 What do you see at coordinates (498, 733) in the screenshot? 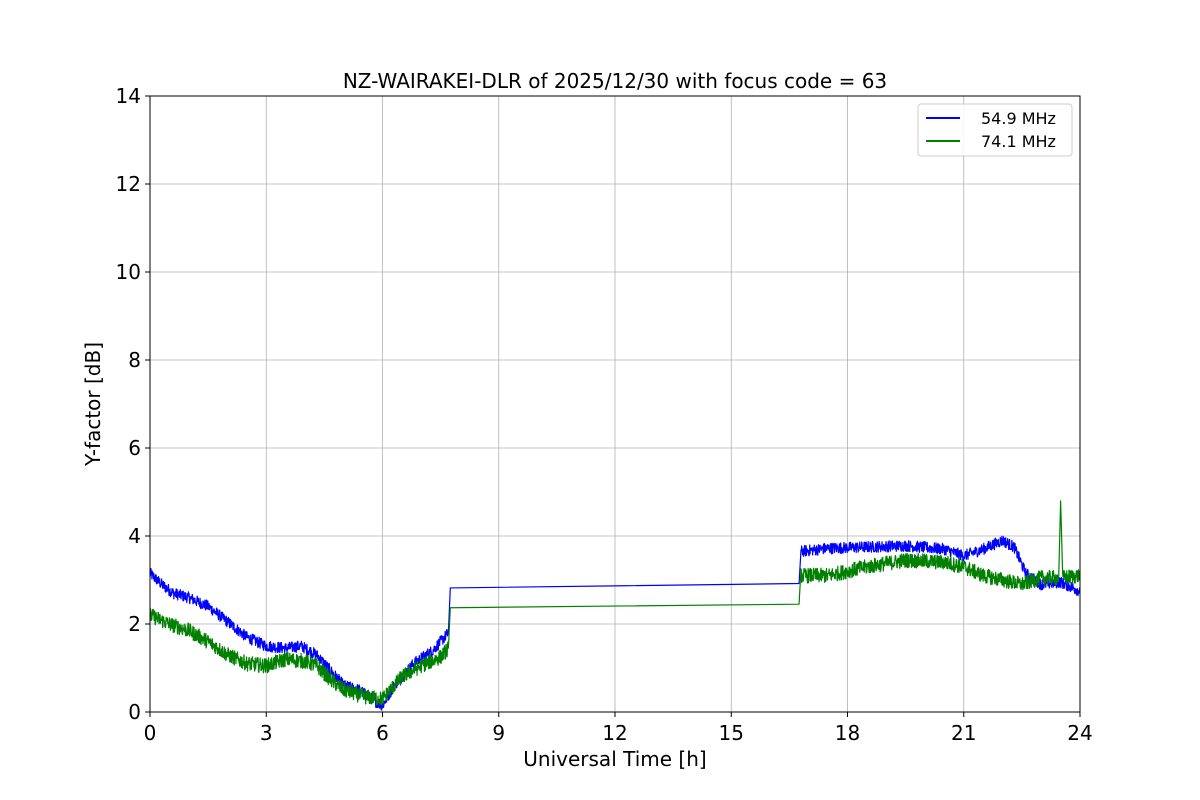
I see `x-tick-label: 9` at bounding box center [498, 733].